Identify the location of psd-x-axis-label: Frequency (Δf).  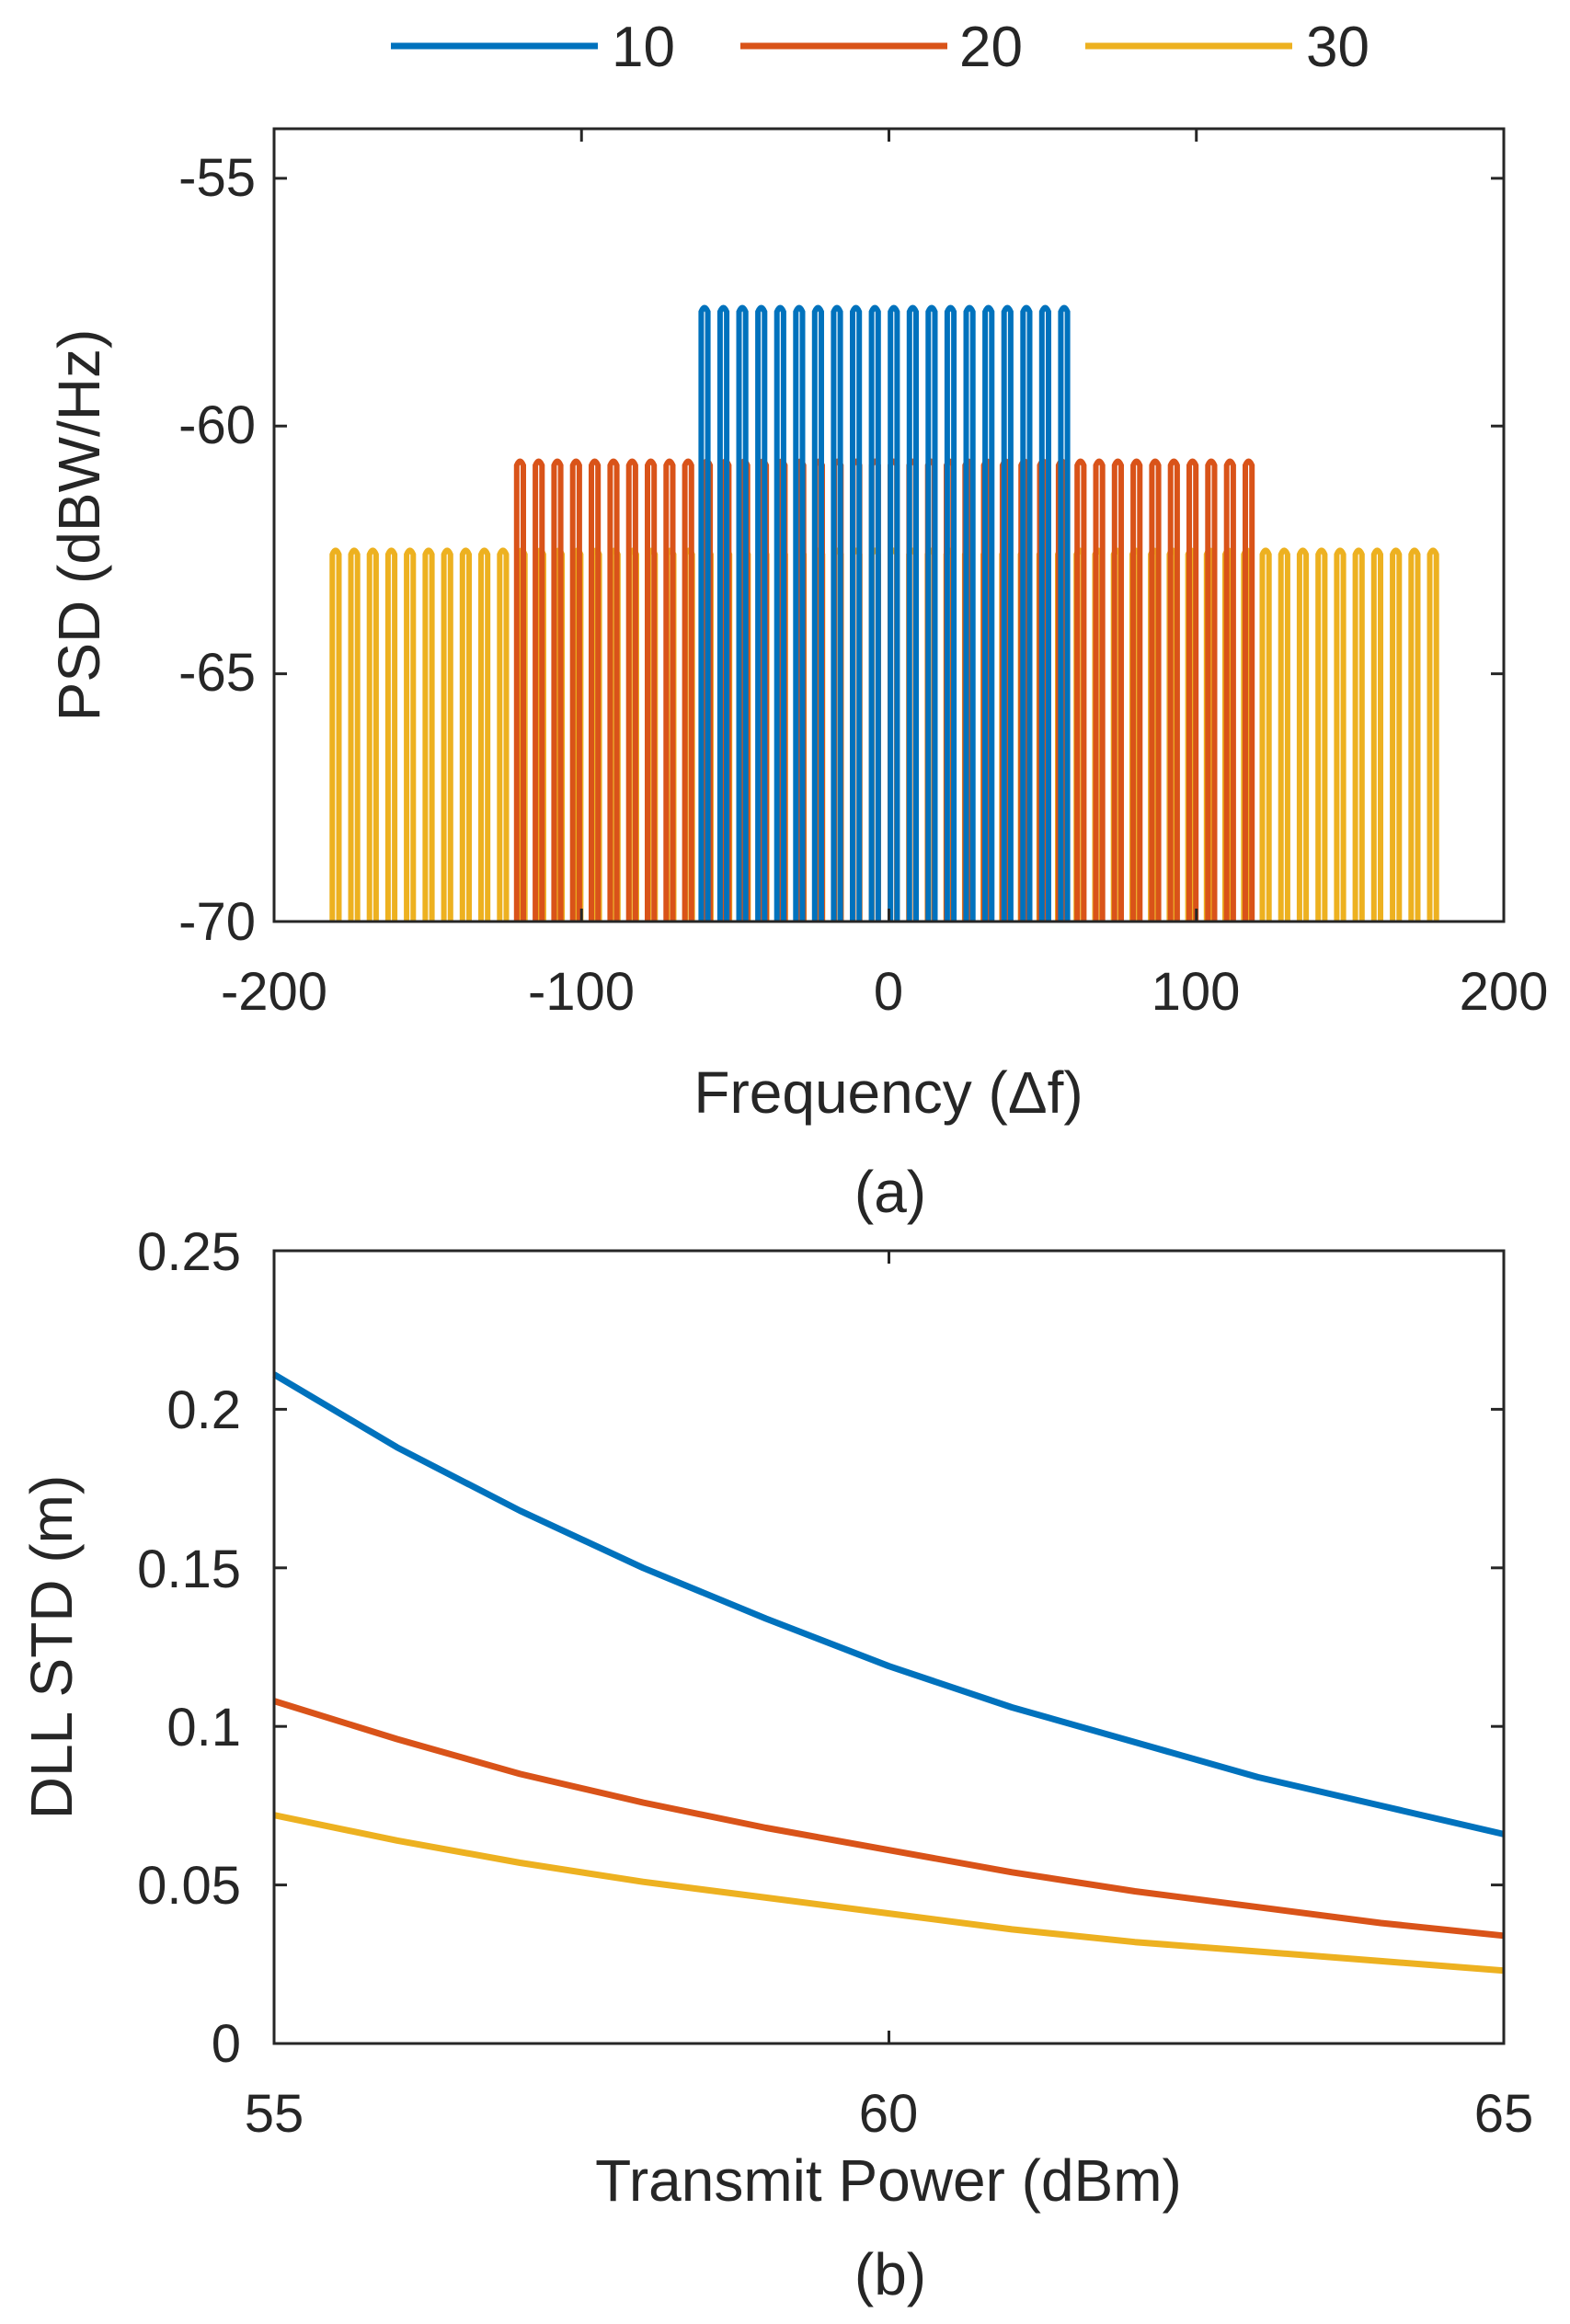
(888, 1092).